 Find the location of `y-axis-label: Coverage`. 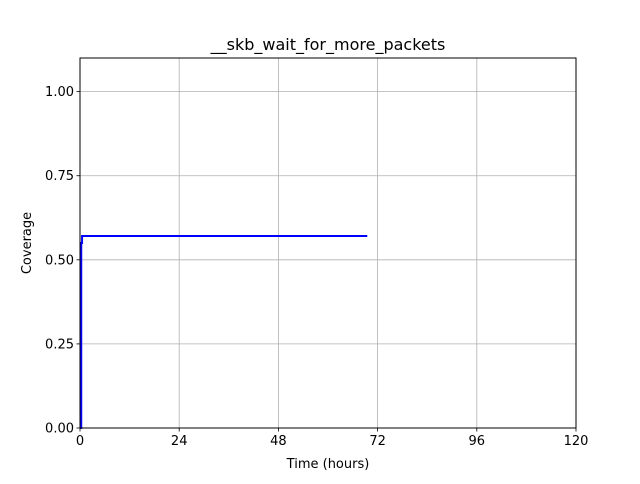

y-axis-label: Coverage is located at coordinates (27, 243).